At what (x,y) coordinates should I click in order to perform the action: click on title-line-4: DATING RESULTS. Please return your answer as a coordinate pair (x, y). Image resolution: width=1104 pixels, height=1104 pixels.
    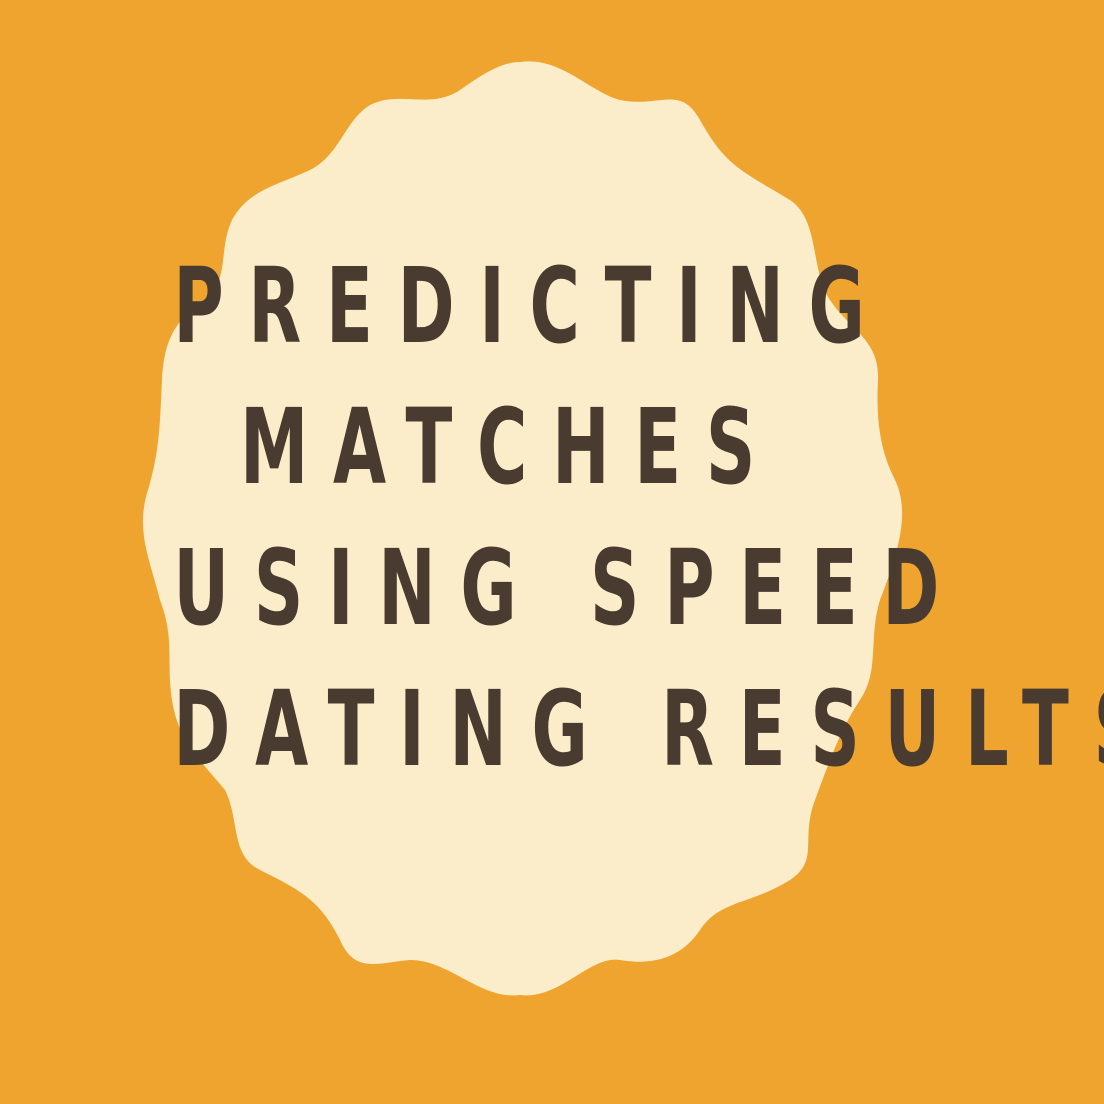
    Looking at the image, I should click on (638, 729).